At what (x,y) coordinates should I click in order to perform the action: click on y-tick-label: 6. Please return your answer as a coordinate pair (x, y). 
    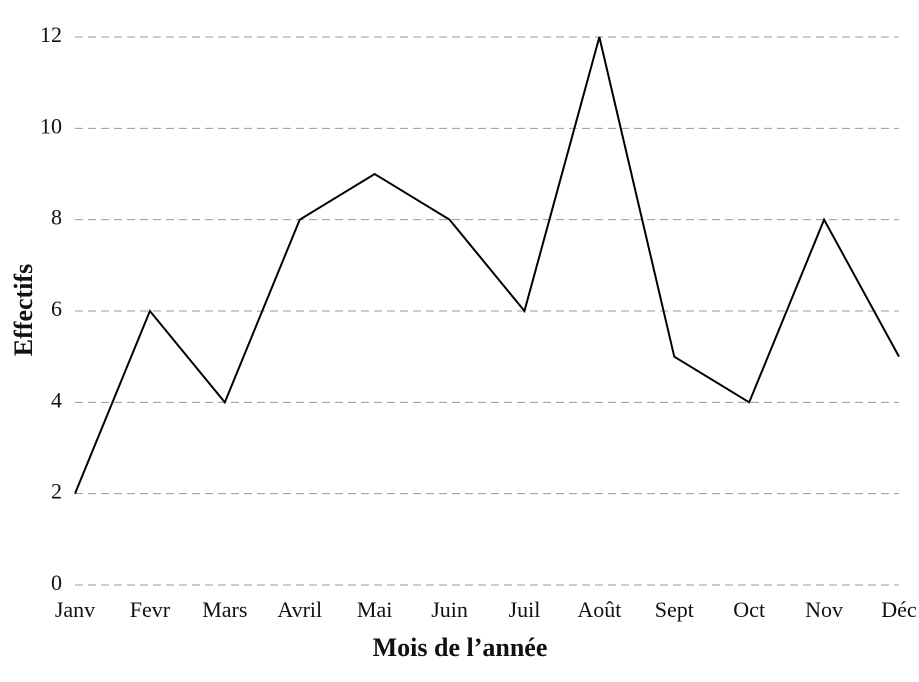
    Looking at the image, I should click on (56, 308).